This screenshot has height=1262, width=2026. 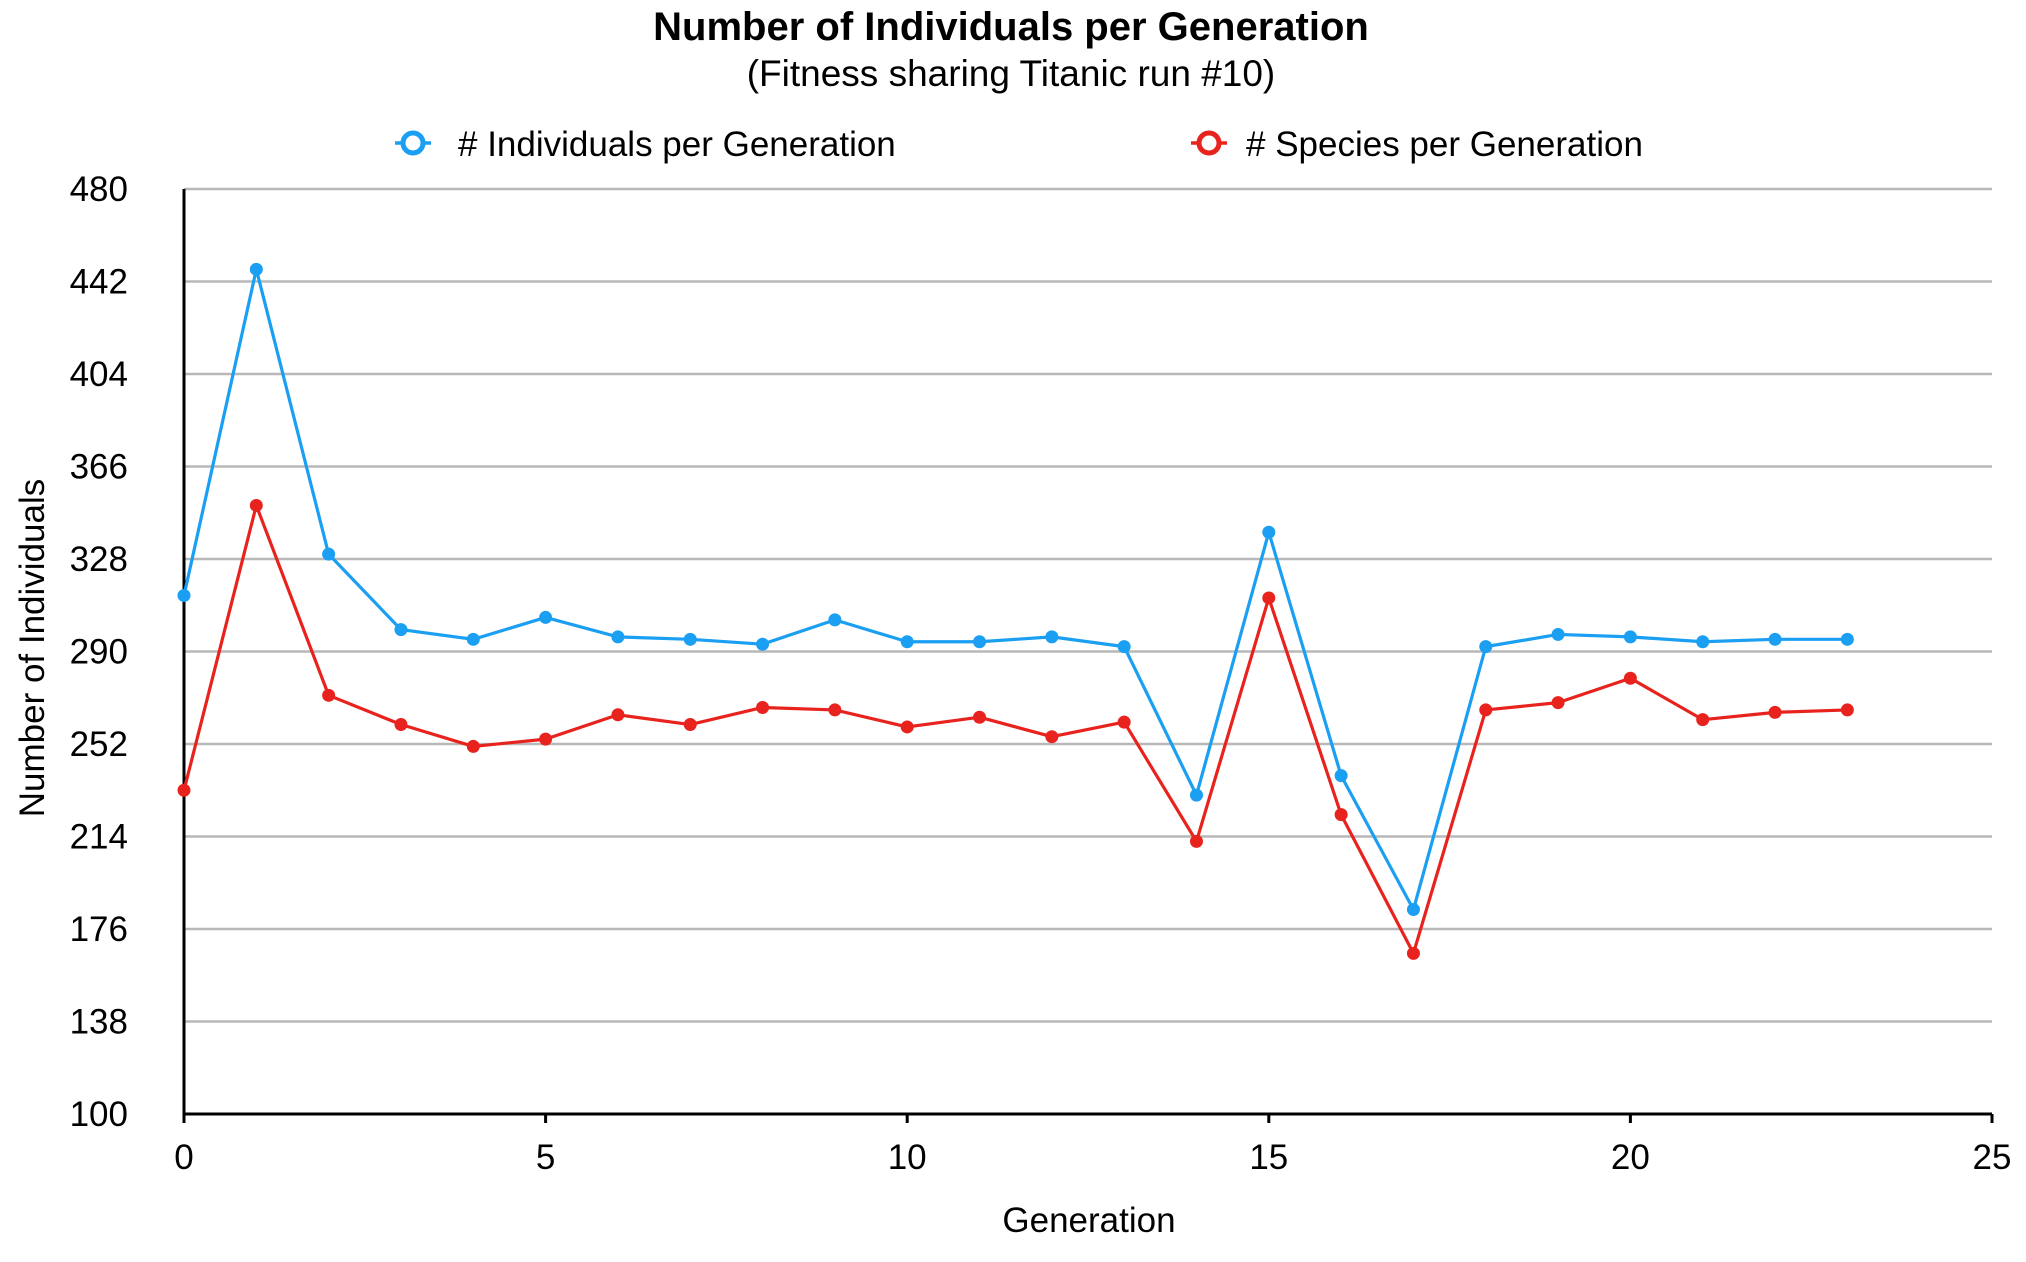 What do you see at coordinates (99, 559) in the screenshot?
I see `y-tick-label: 328` at bounding box center [99, 559].